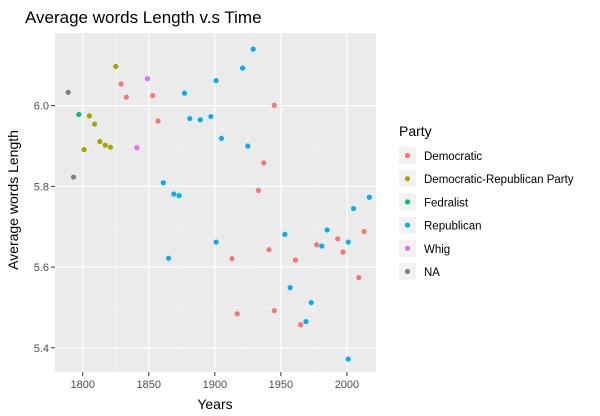  What do you see at coordinates (71, 134) in the screenshot?
I see `series-na` at bounding box center [71, 134].